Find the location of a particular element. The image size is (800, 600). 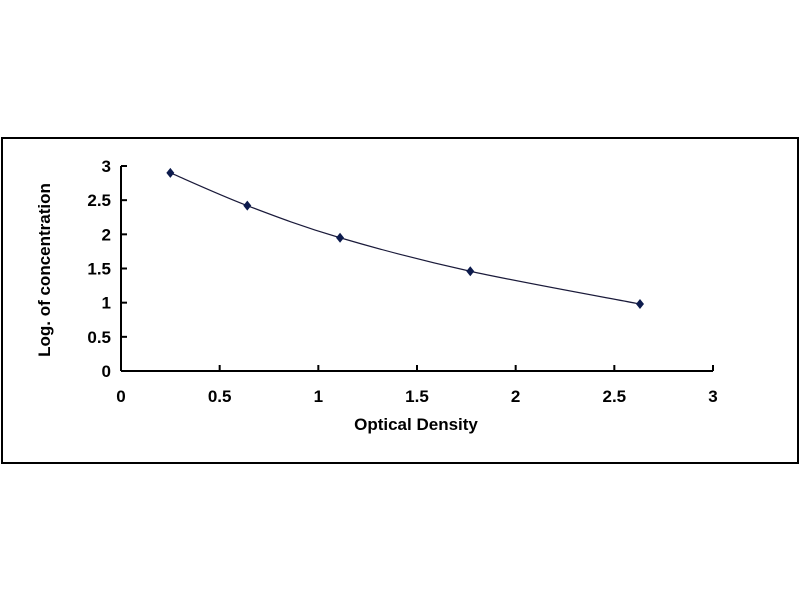

y-tick-label: 1.5 is located at coordinates (99, 269).